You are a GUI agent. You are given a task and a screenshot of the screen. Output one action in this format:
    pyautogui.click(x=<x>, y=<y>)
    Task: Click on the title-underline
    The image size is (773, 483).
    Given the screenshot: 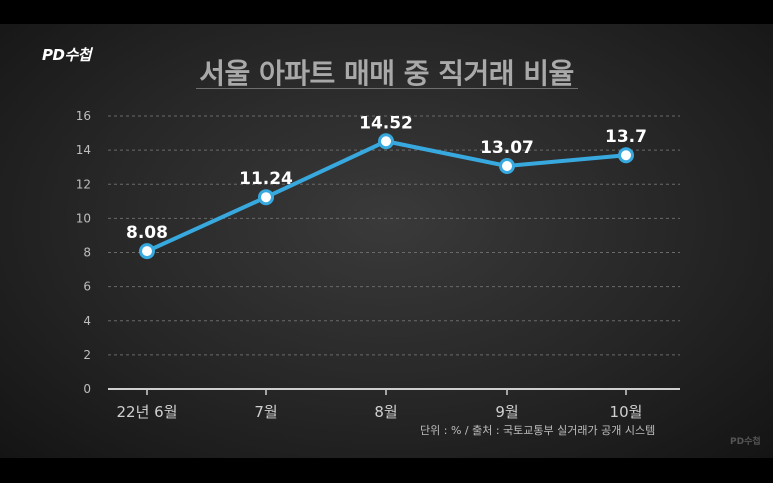 What is the action you would take?
    pyautogui.click(x=387, y=88)
    